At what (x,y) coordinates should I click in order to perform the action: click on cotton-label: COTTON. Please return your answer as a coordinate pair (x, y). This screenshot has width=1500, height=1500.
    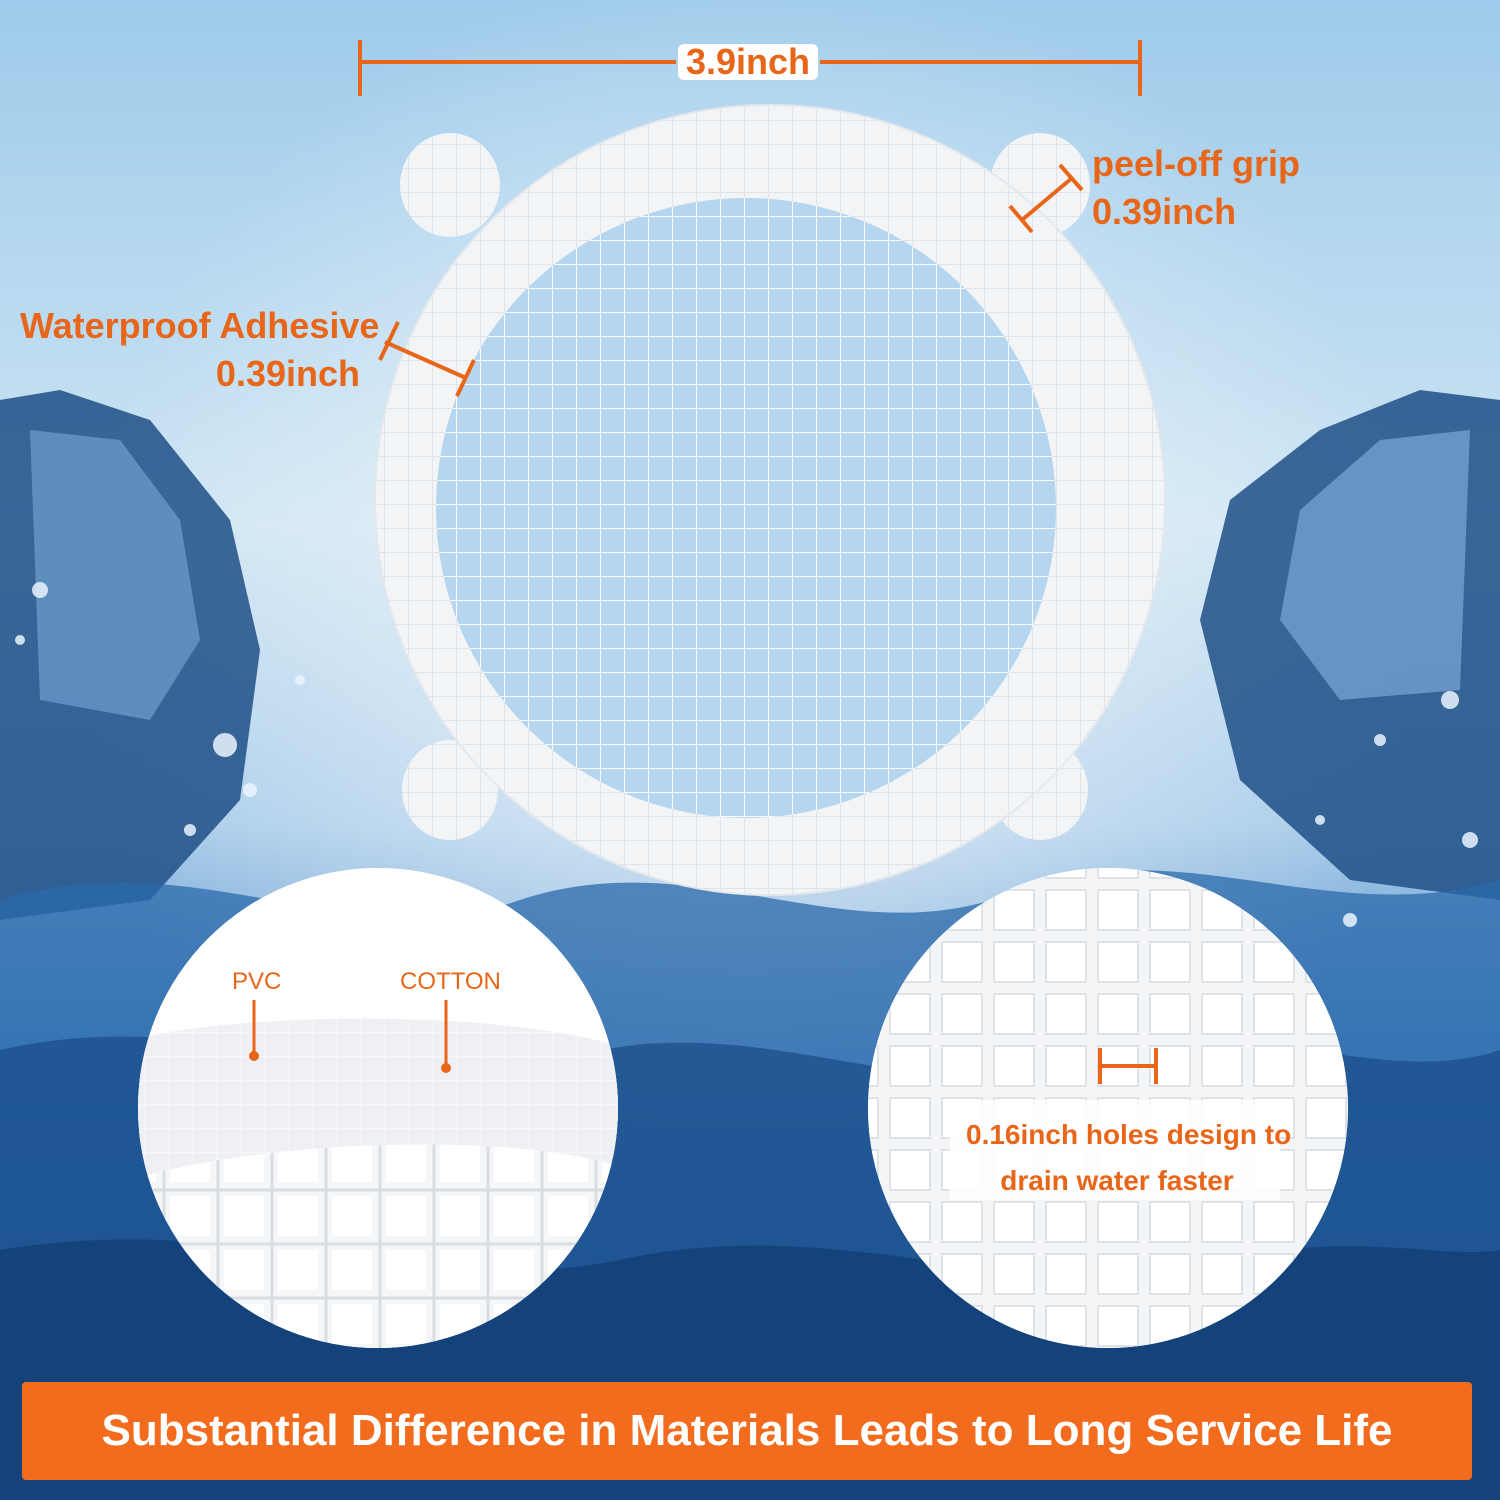
    Looking at the image, I should click on (450, 981).